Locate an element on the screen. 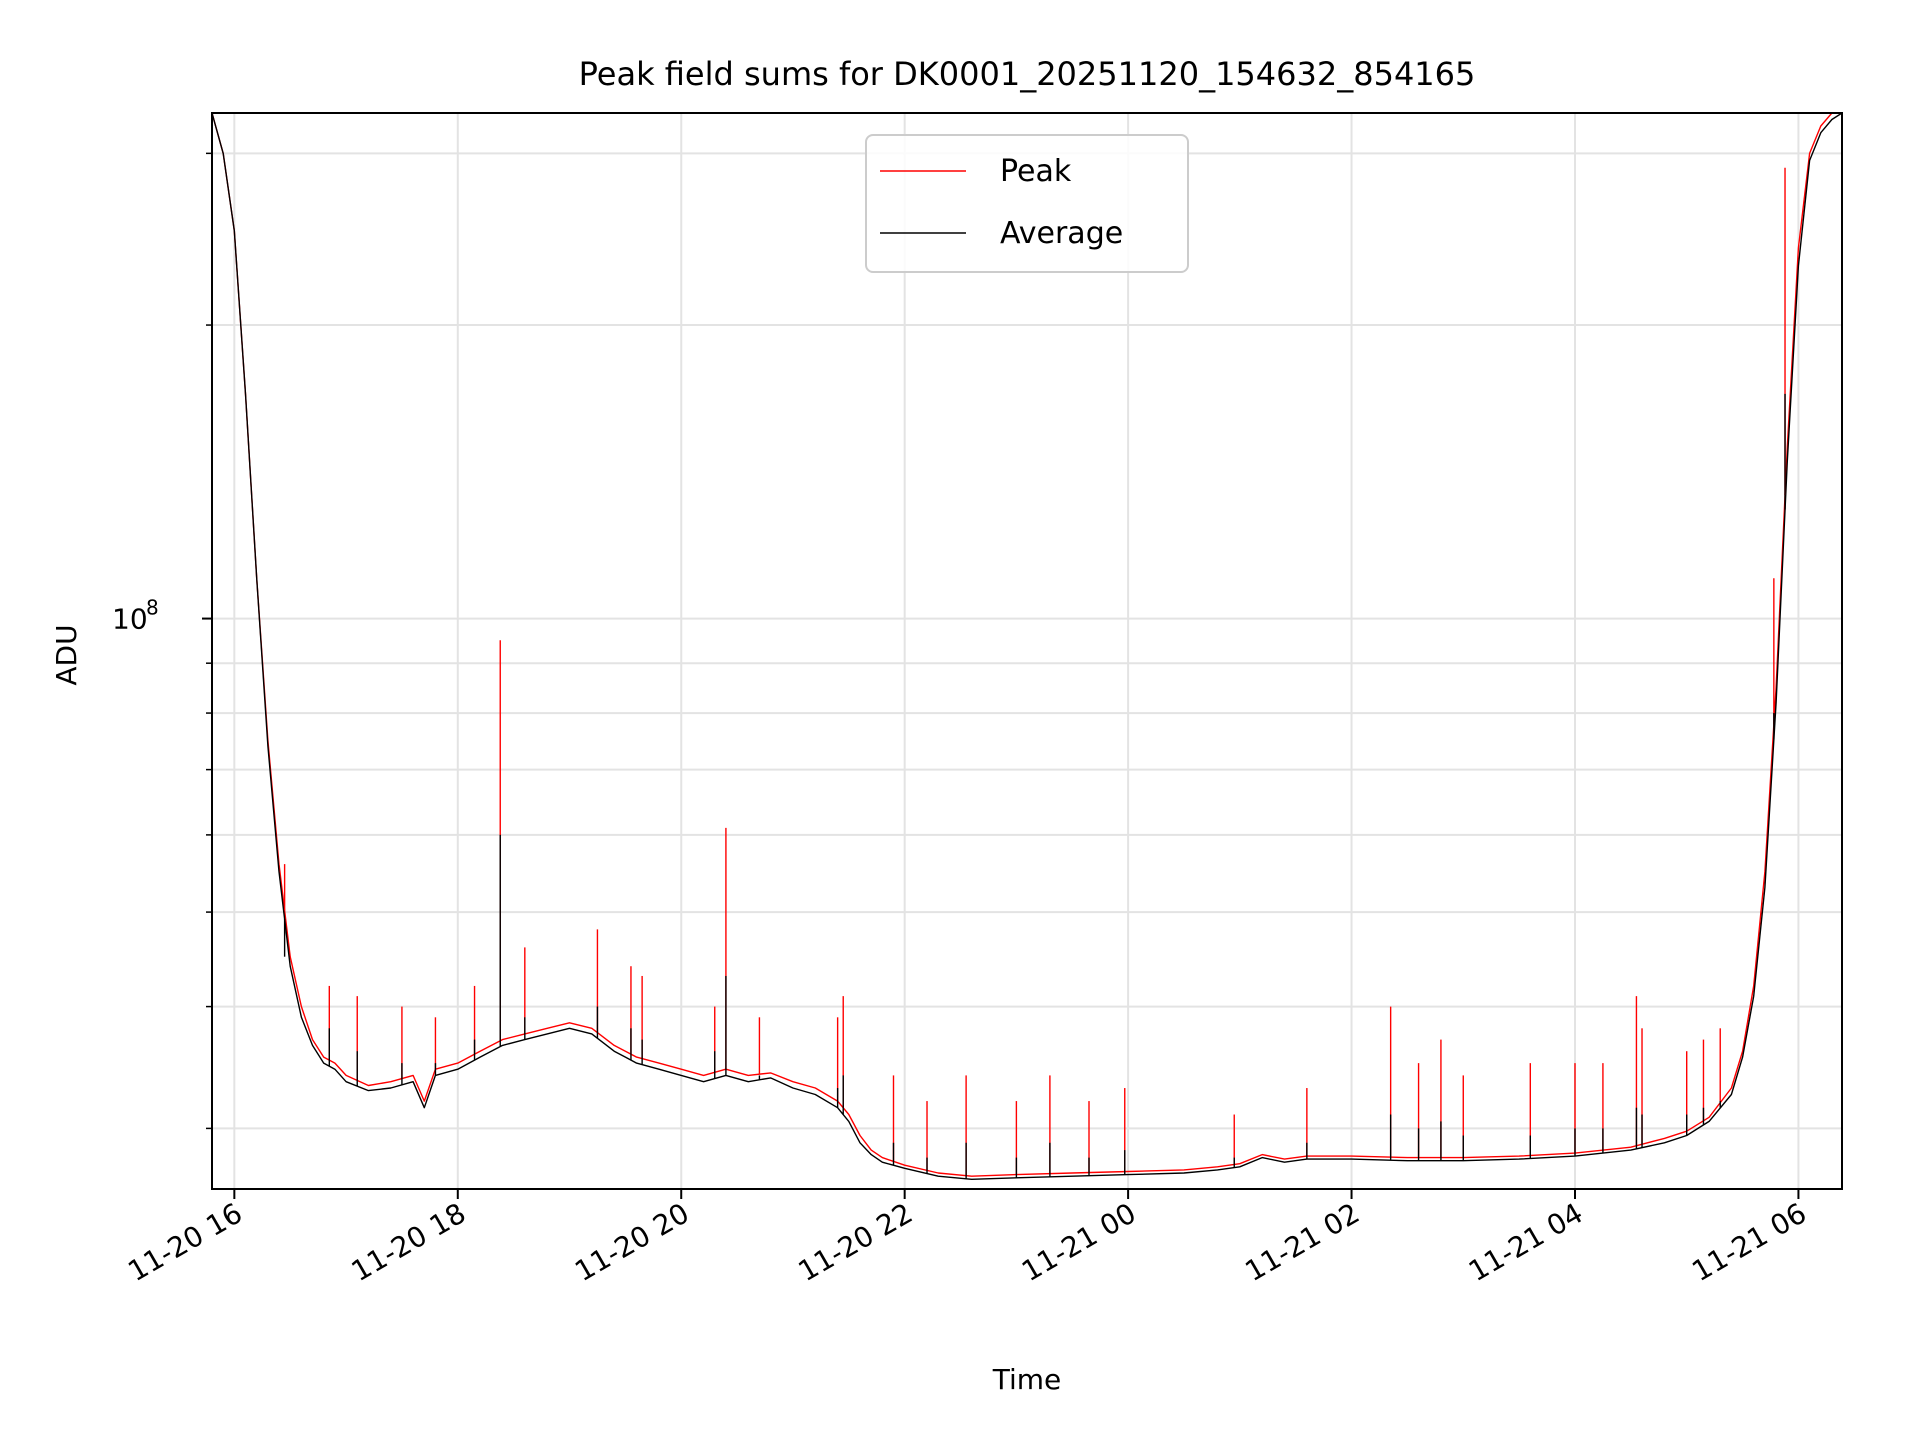 Image resolution: width=1920 pixels, height=1440 pixels. y-axis-label: ADU is located at coordinates (66, 654).